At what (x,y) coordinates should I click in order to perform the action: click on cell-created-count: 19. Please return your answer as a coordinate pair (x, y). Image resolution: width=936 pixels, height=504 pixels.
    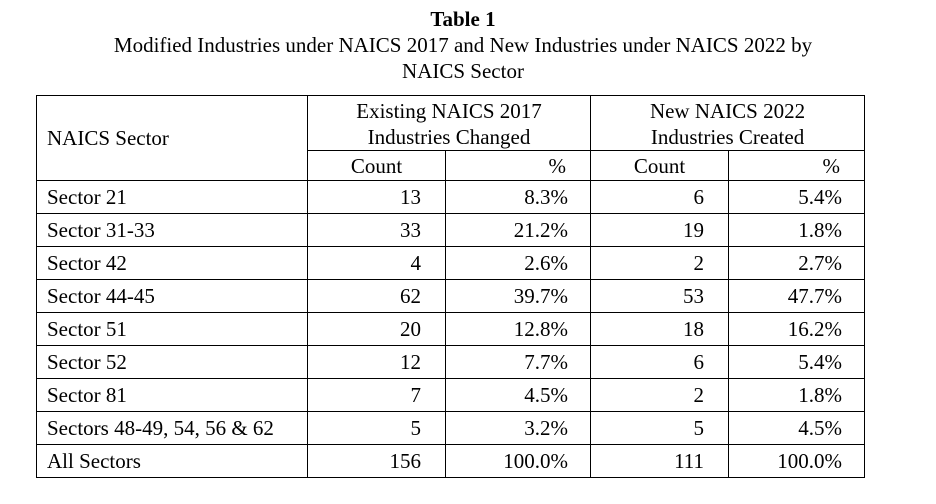
    Looking at the image, I should click on (660, 230).